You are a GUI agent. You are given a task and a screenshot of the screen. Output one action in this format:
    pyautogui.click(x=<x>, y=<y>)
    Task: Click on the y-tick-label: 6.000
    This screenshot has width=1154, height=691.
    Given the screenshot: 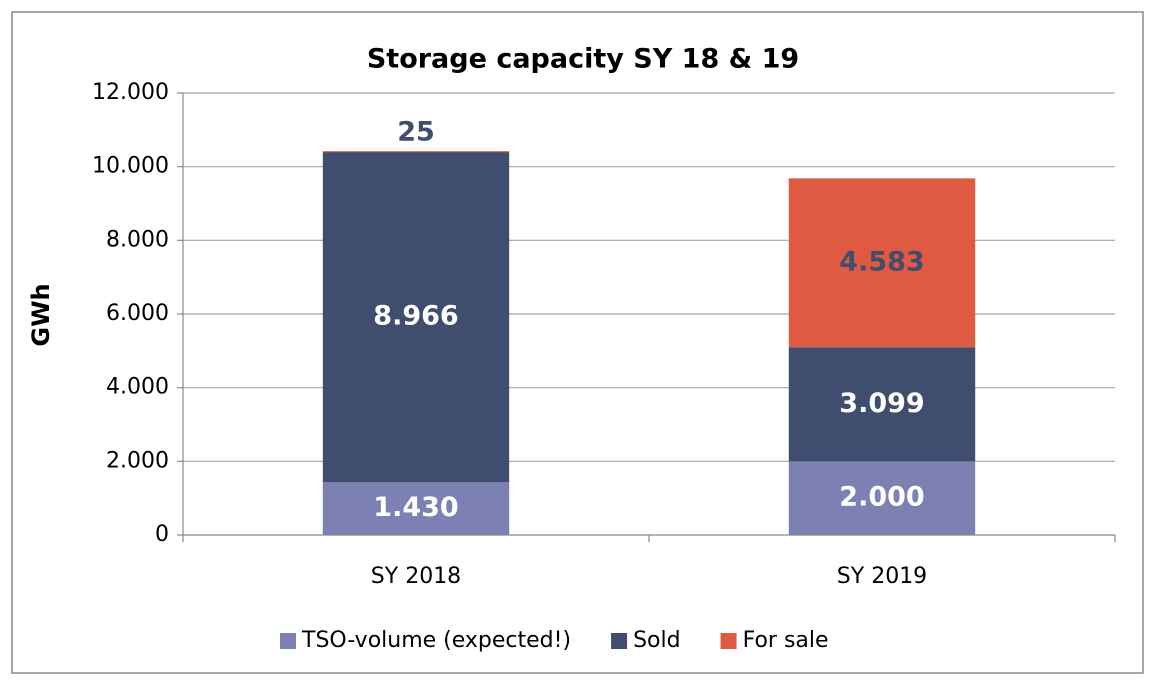 What is the action you would take?
    pyautogui.click(x=137, y=313)
    